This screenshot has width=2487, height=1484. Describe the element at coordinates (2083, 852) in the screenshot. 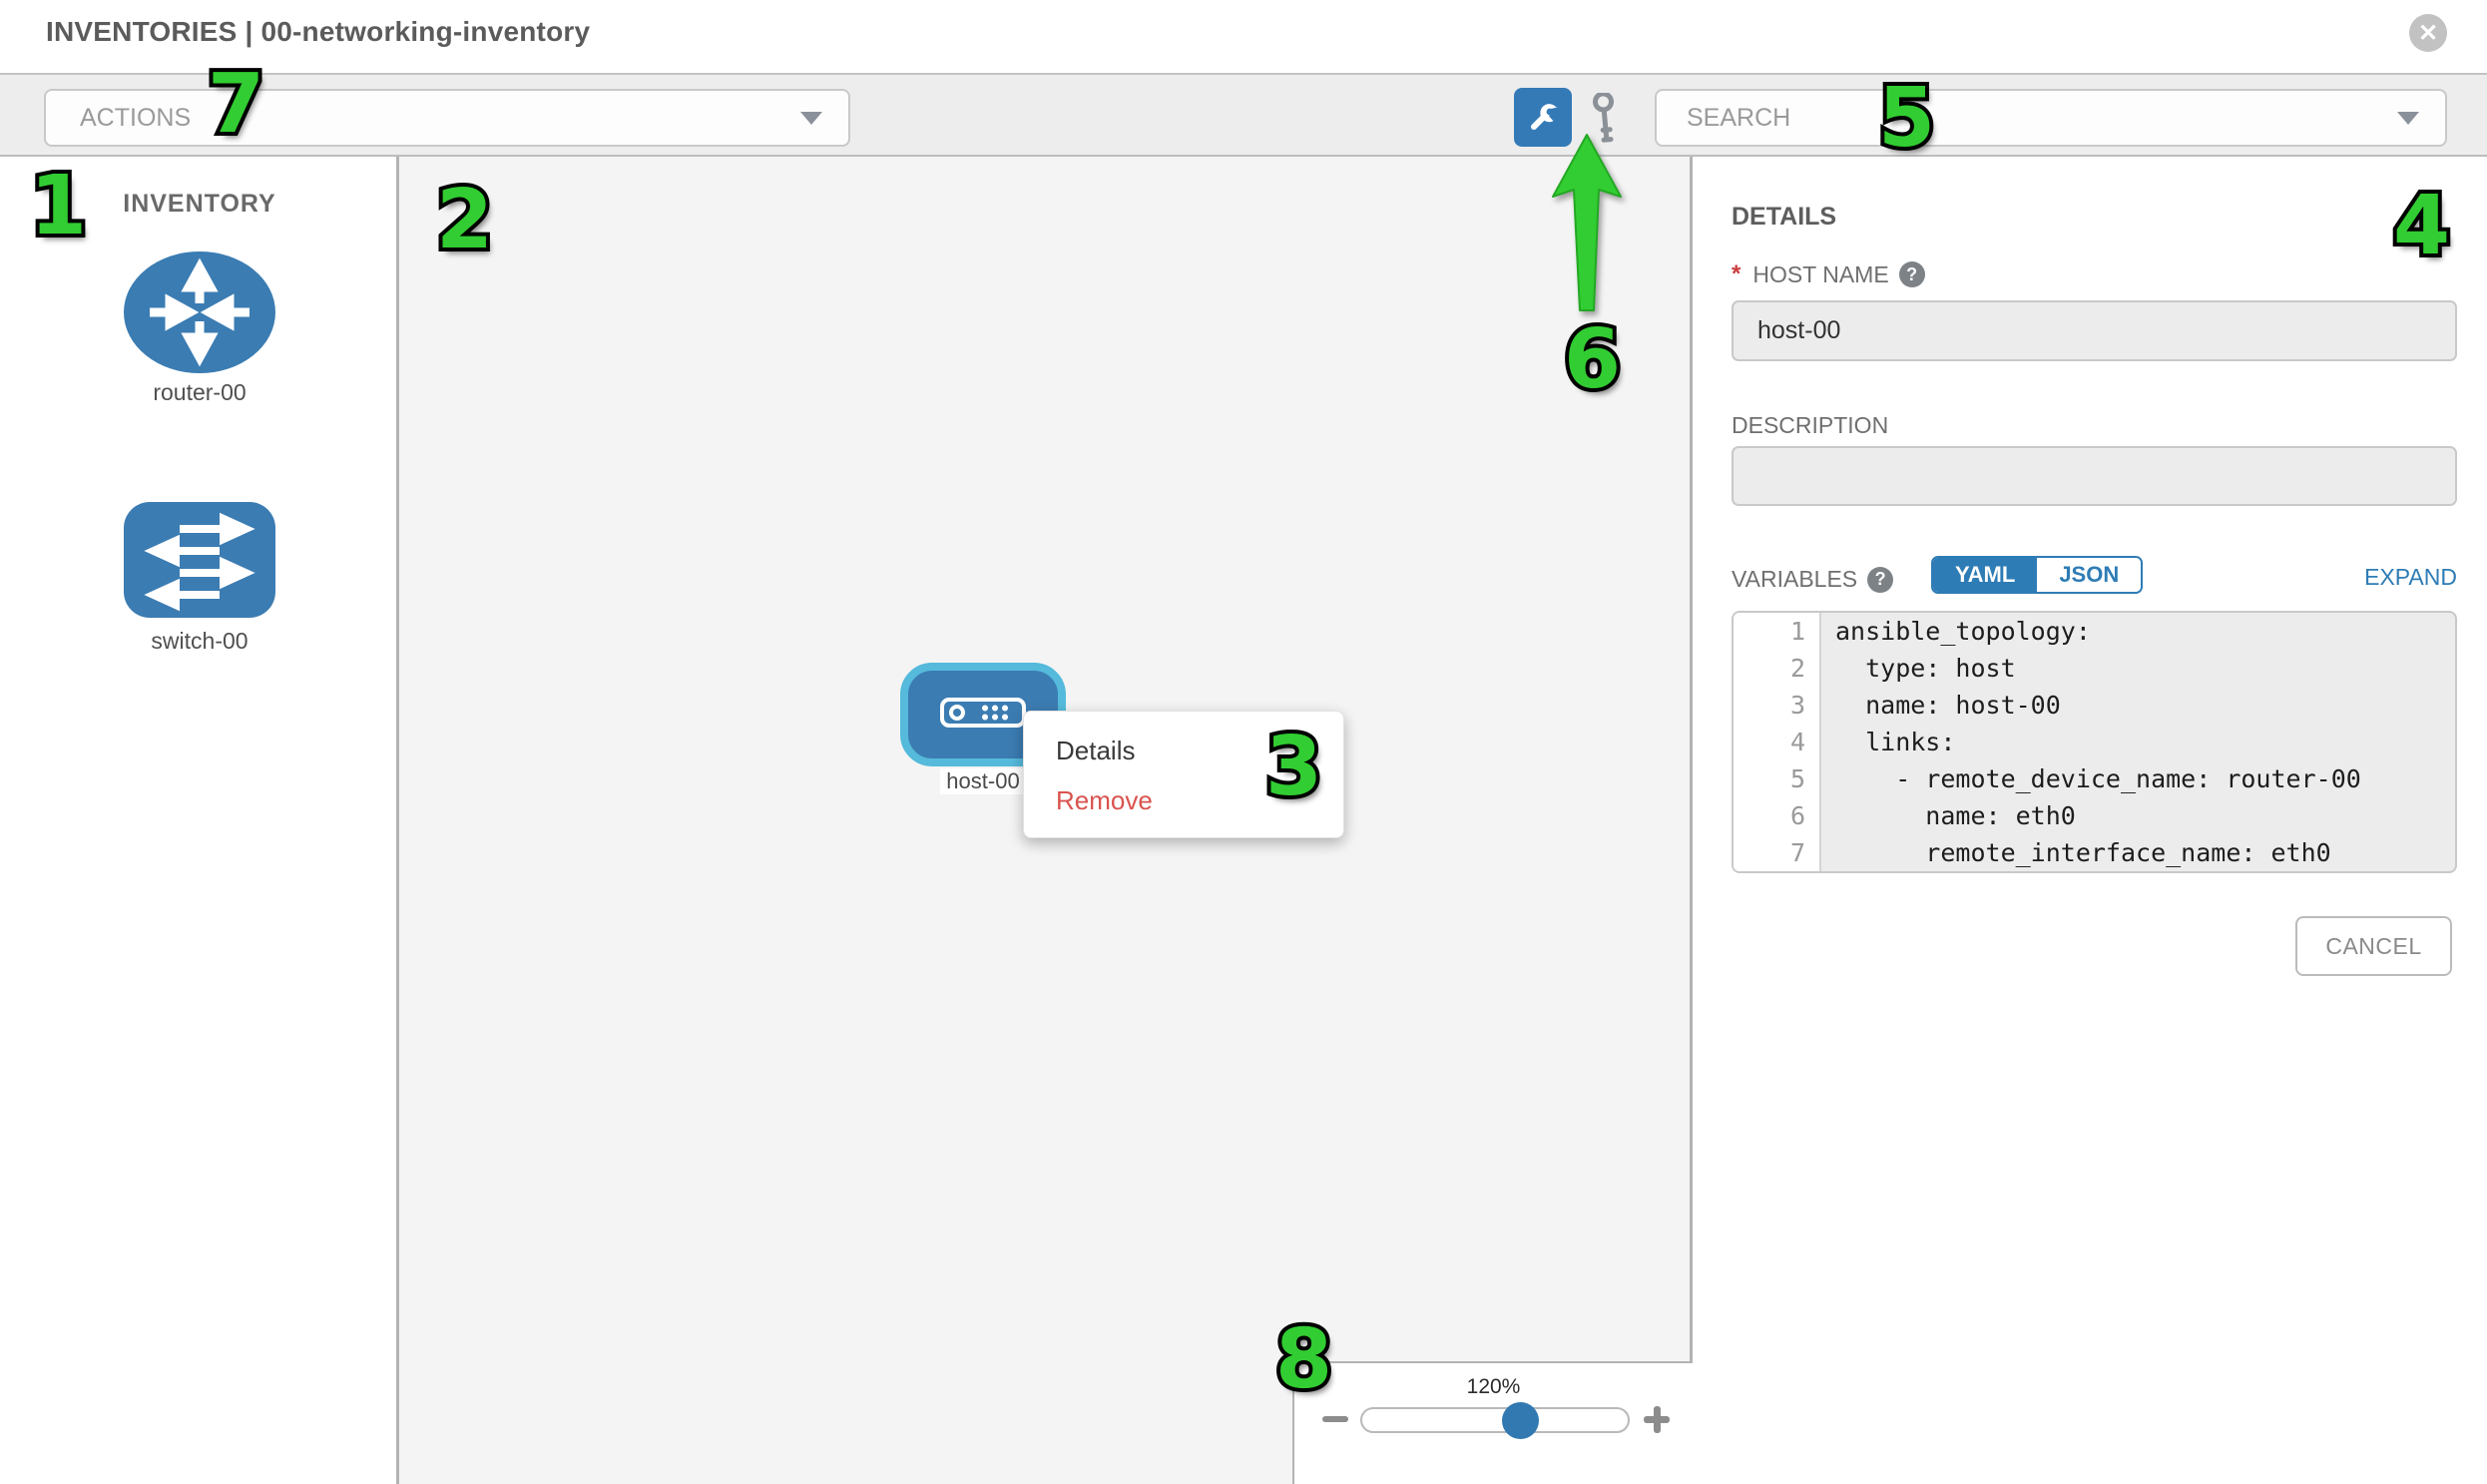

I see `line-text: remote_interface_name: eth0` at that location.